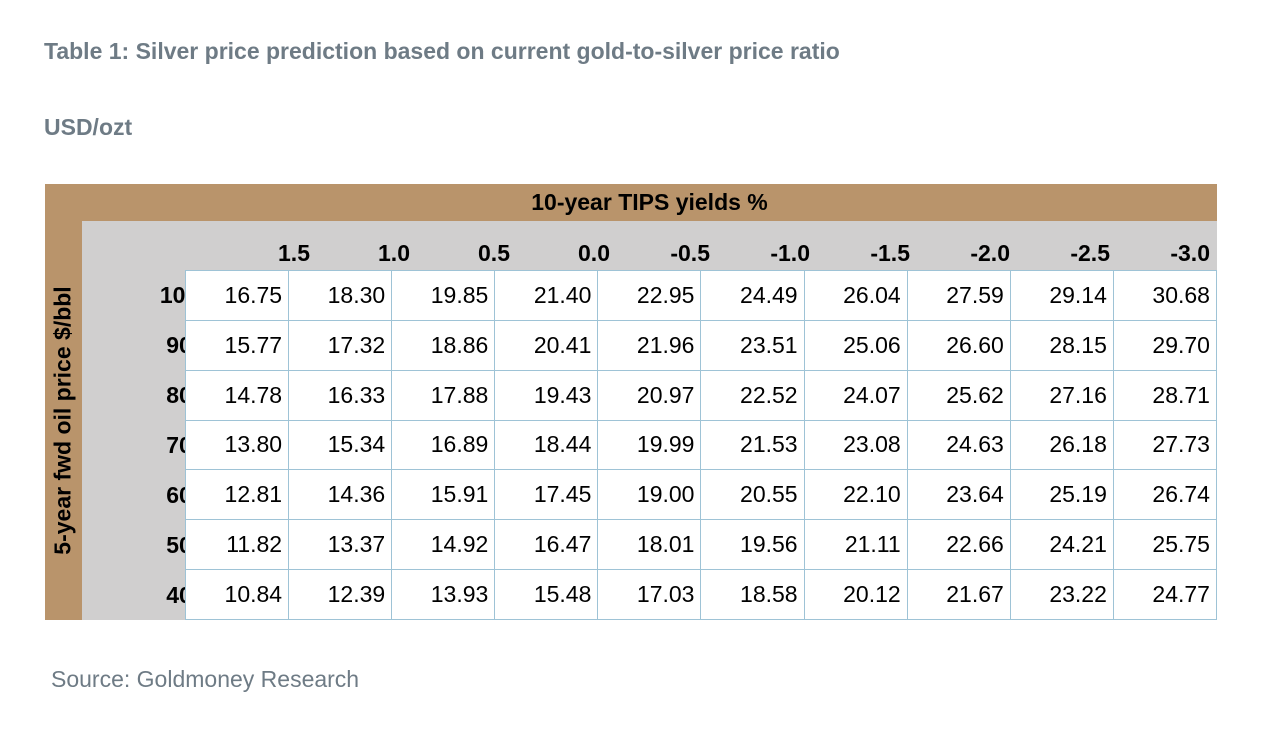 The width and height of the screenshot is (1280, 731). Describe the element at coordinates (341, 445) in the screenshot. I see `table-cell: 15.34` at that location.